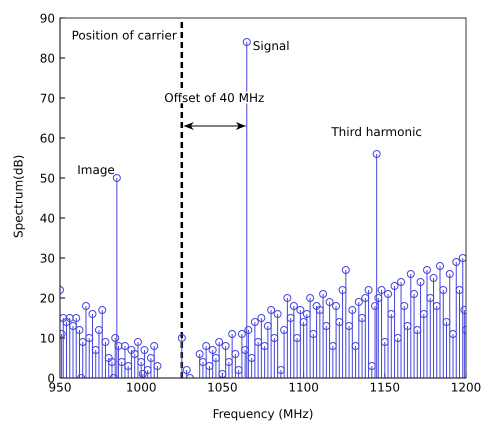 This screenshot has width=494, height=436. Describe the element at coordinates (141, 387) in the screenshot. I see `x-tick-label: 1000` at that location.